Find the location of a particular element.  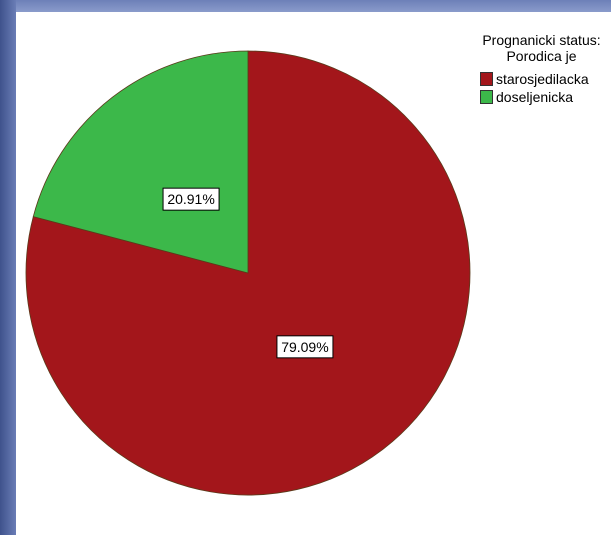

pie-slice-doseljenicka is located at coordinates (140, 162).